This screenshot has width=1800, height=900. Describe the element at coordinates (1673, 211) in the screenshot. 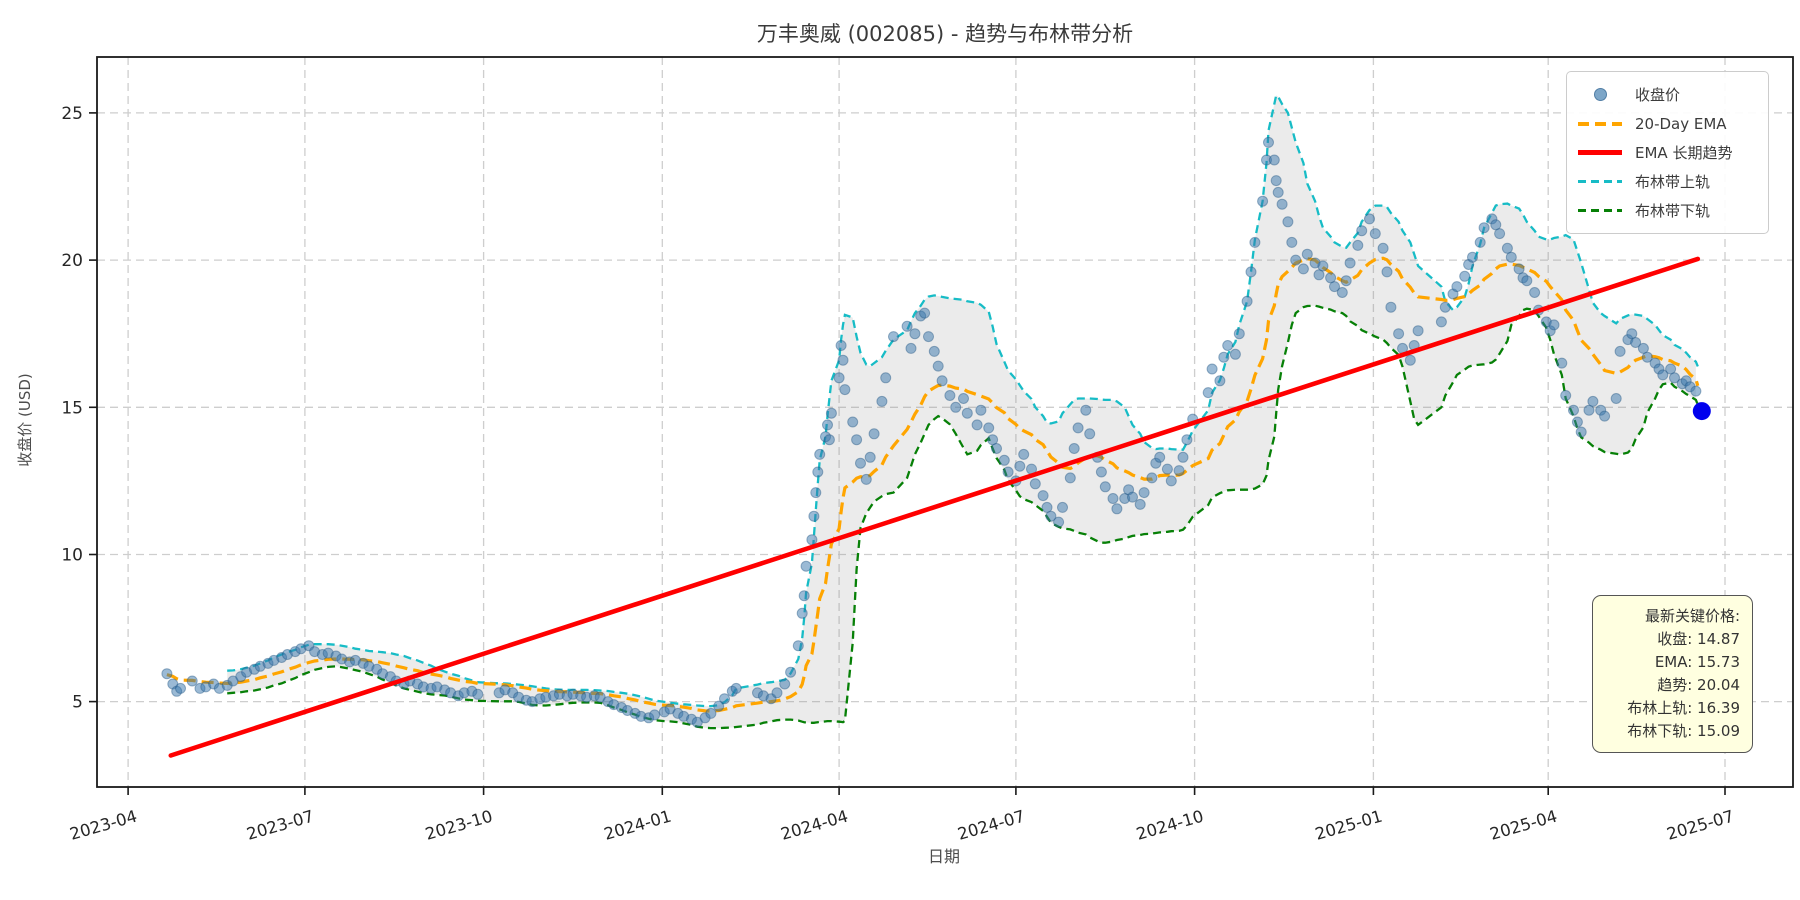

I see `legend-label: 布林带下轨` at that location.